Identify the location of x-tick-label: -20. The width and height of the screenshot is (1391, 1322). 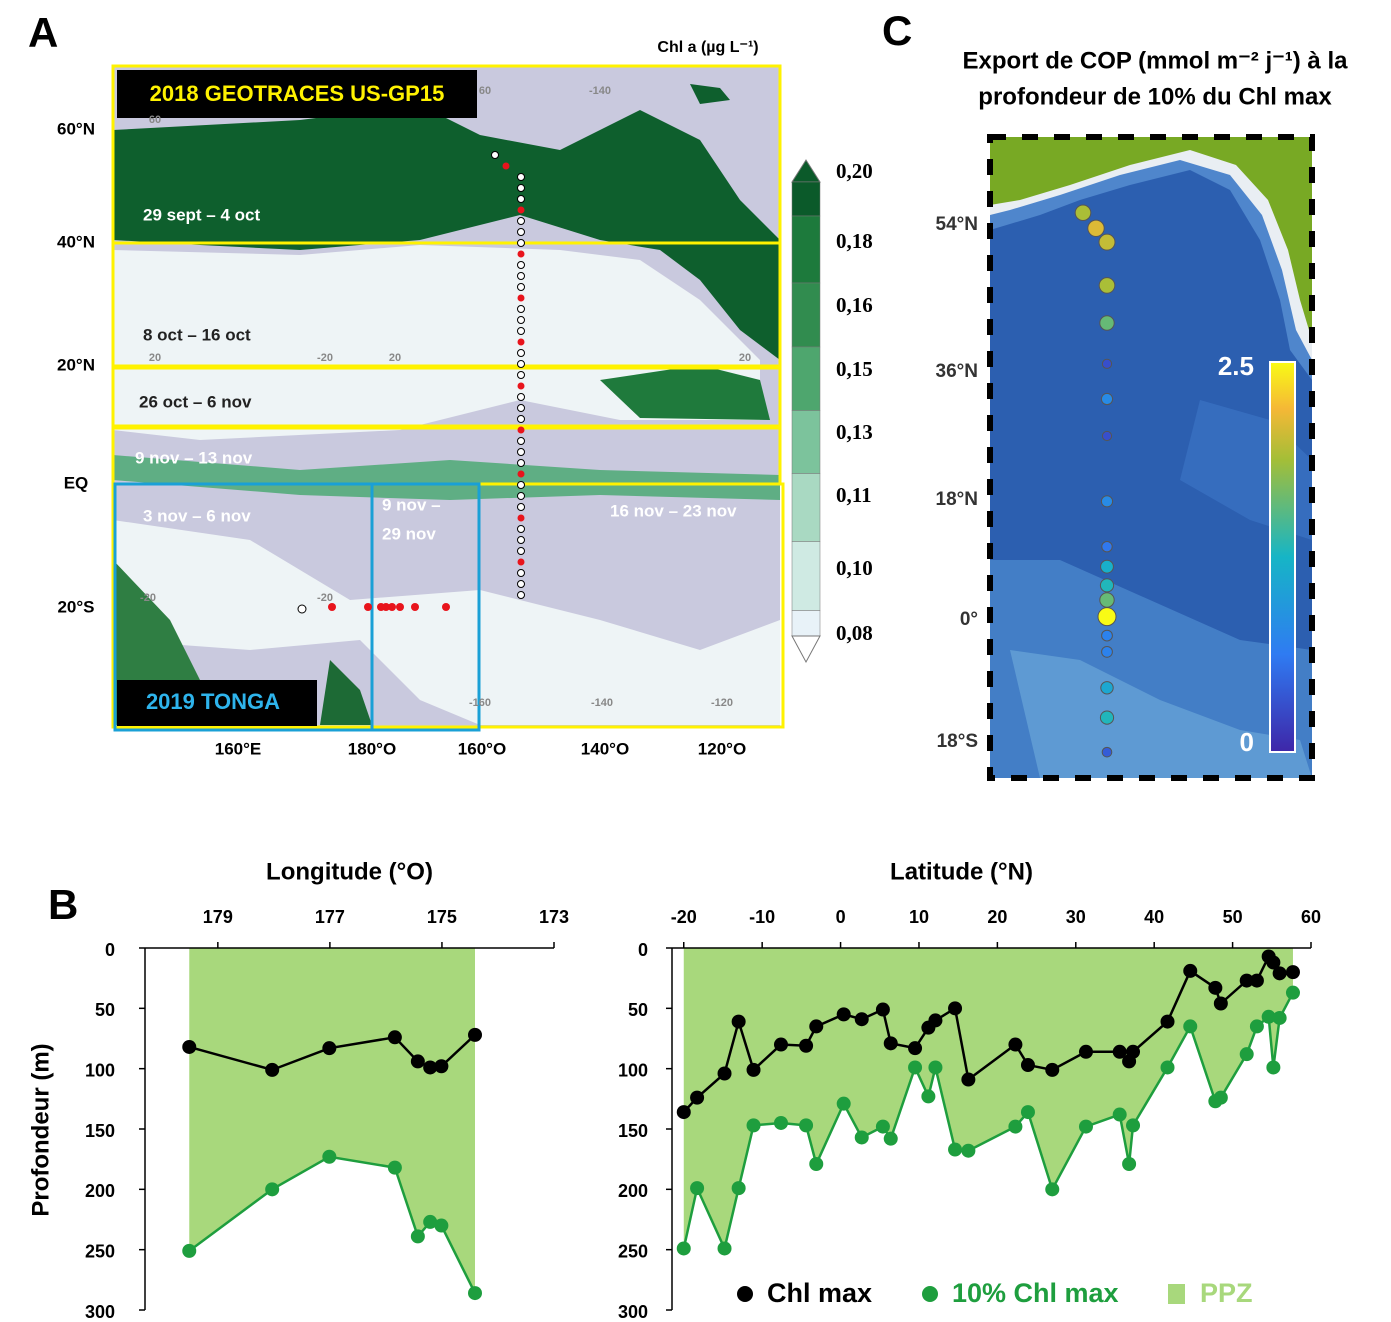
(684, 917).